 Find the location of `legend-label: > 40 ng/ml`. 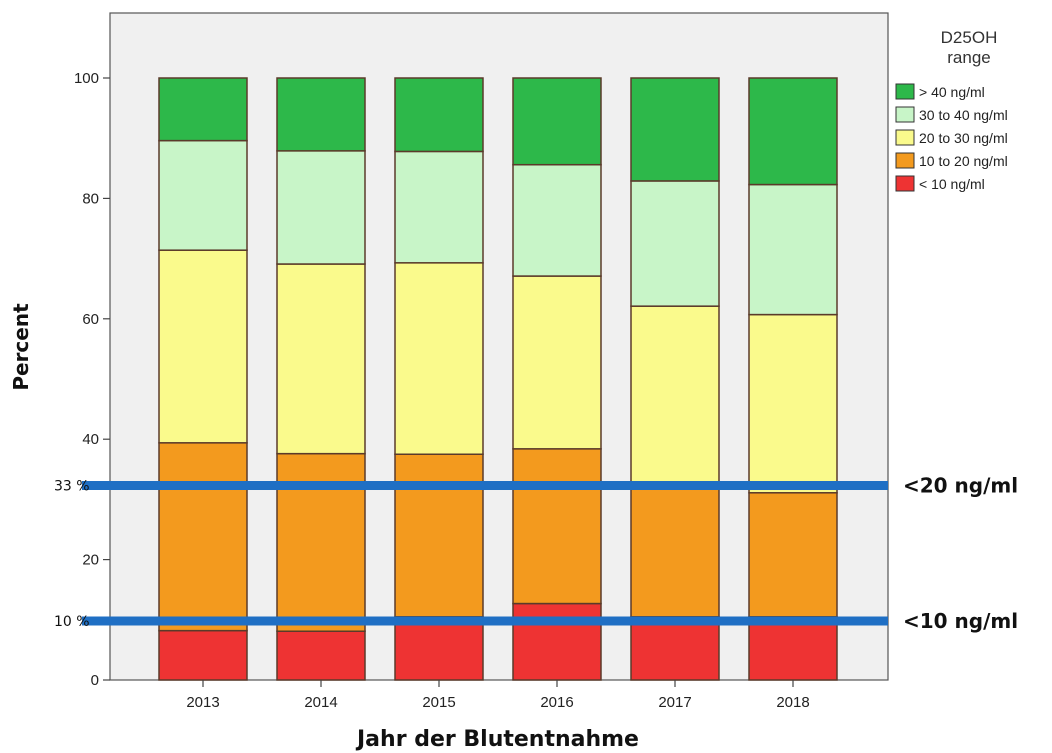

legend-label: > 40 ng/ml is located at coordinates (952, 92).